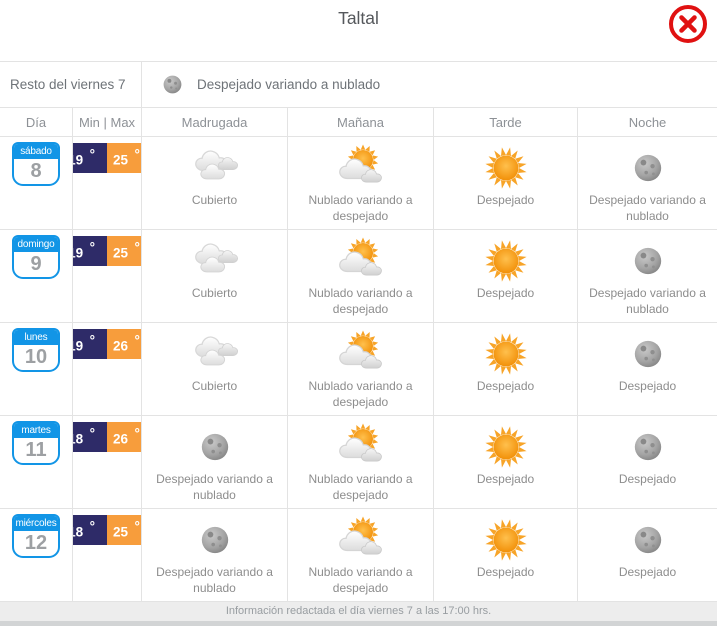 Image resolution: width=717 pixels, height=626 pixels. I want to click on minmax-cell: 18°26°, so click(107, 462).